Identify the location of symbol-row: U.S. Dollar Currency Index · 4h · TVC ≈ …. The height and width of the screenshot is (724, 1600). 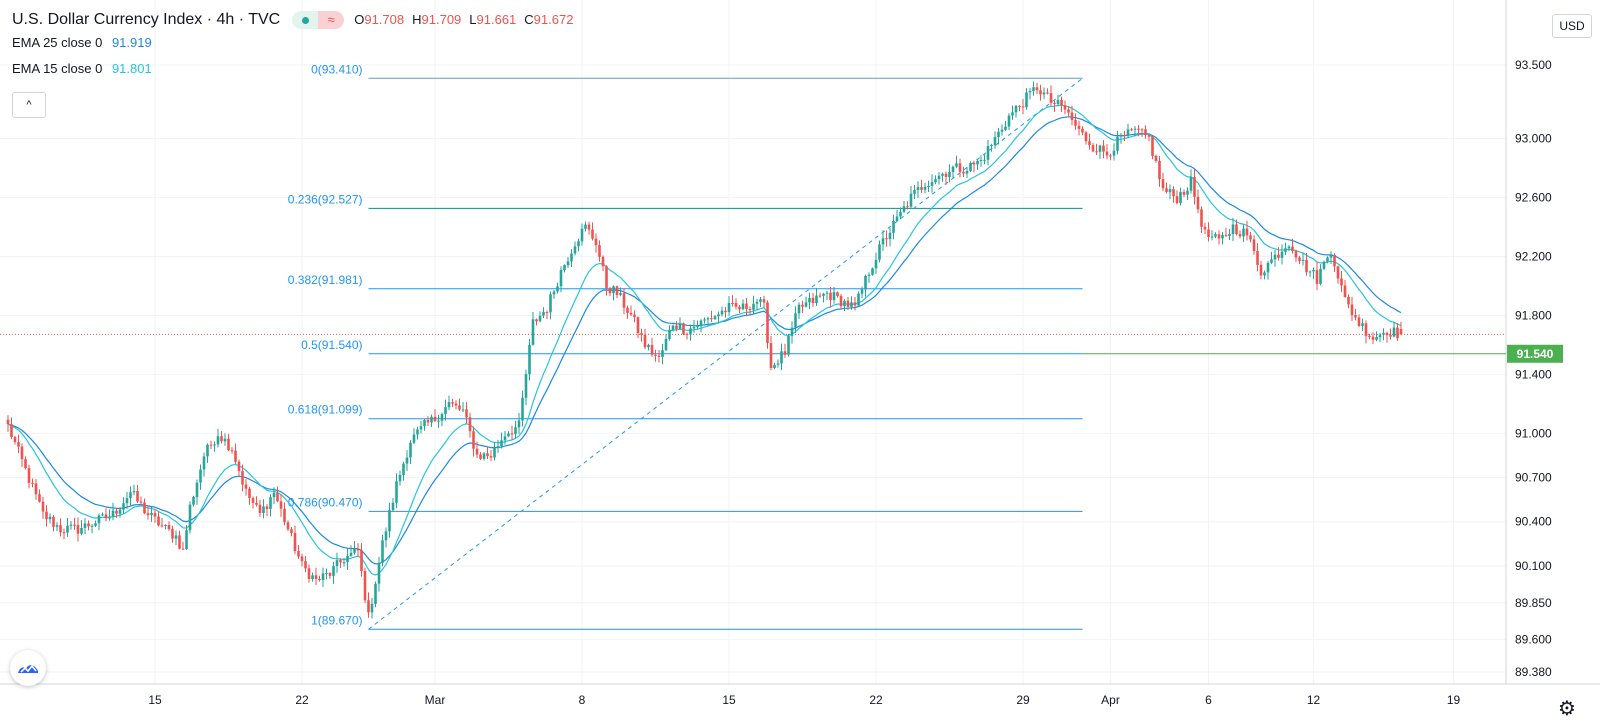
(296, 20).